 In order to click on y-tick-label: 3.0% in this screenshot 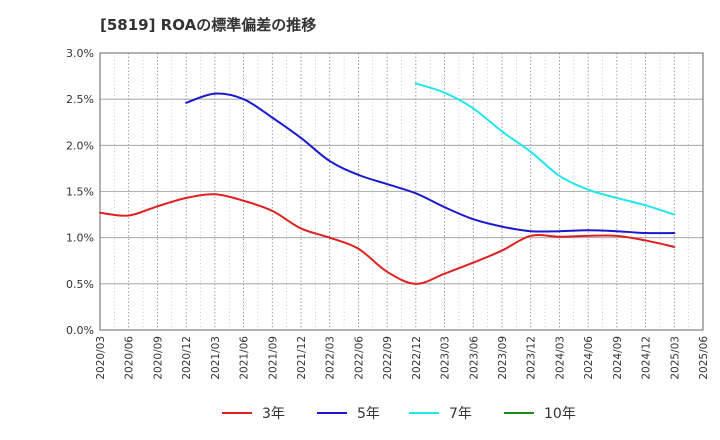, I will do `click(80, 53)`.